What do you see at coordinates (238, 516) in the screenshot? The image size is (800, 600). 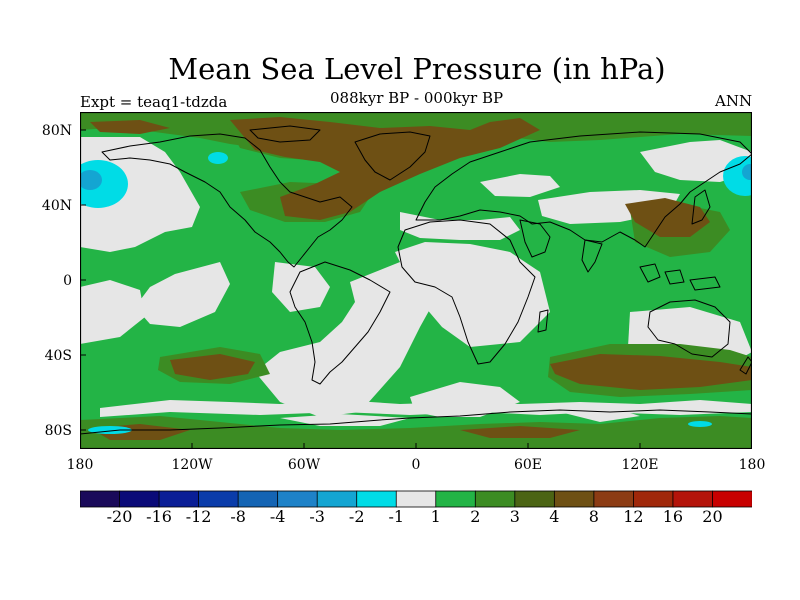 I see `colorbar-label: -8` at bounding box center [238, 516].